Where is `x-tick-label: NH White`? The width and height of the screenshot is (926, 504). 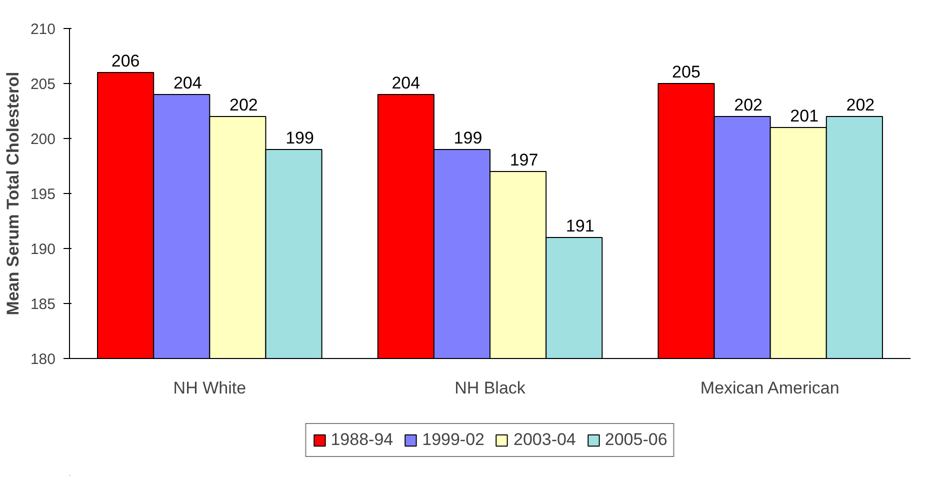 x-tick-label: NH White is located at coordinates (209, 388).